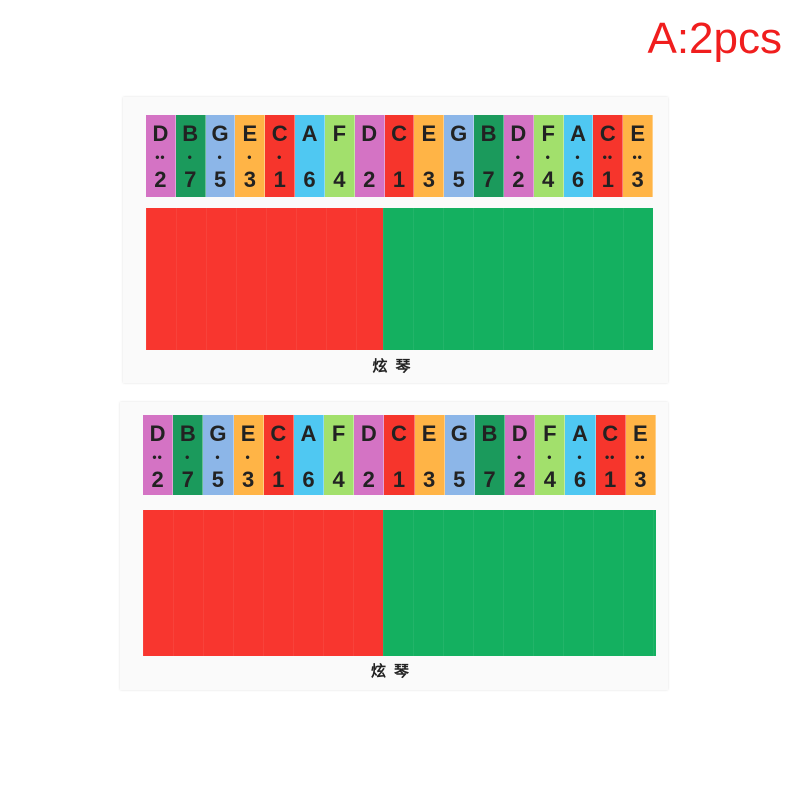  I want to click on key-sticker: D • 2, so click(518, 156).